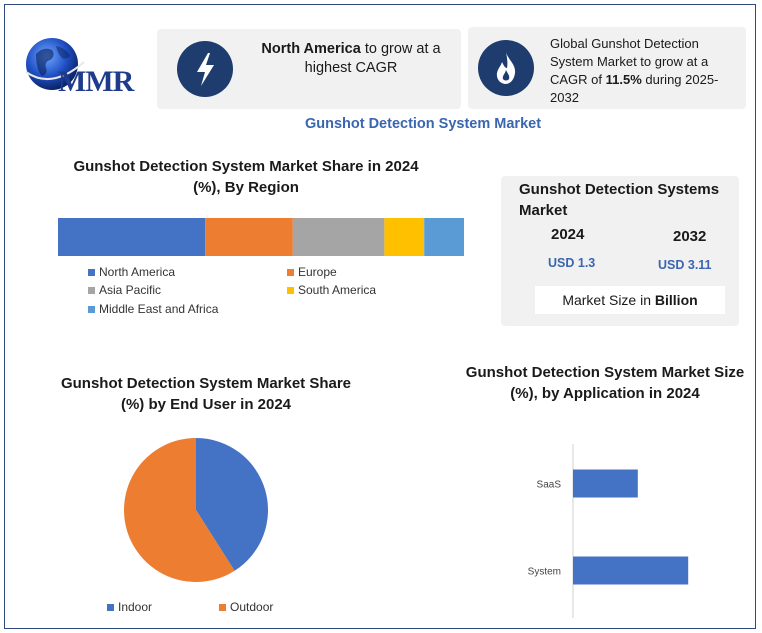 This screenshot has height=633, width=762. I want to click on legend-label: Europe, so click(317, 272).